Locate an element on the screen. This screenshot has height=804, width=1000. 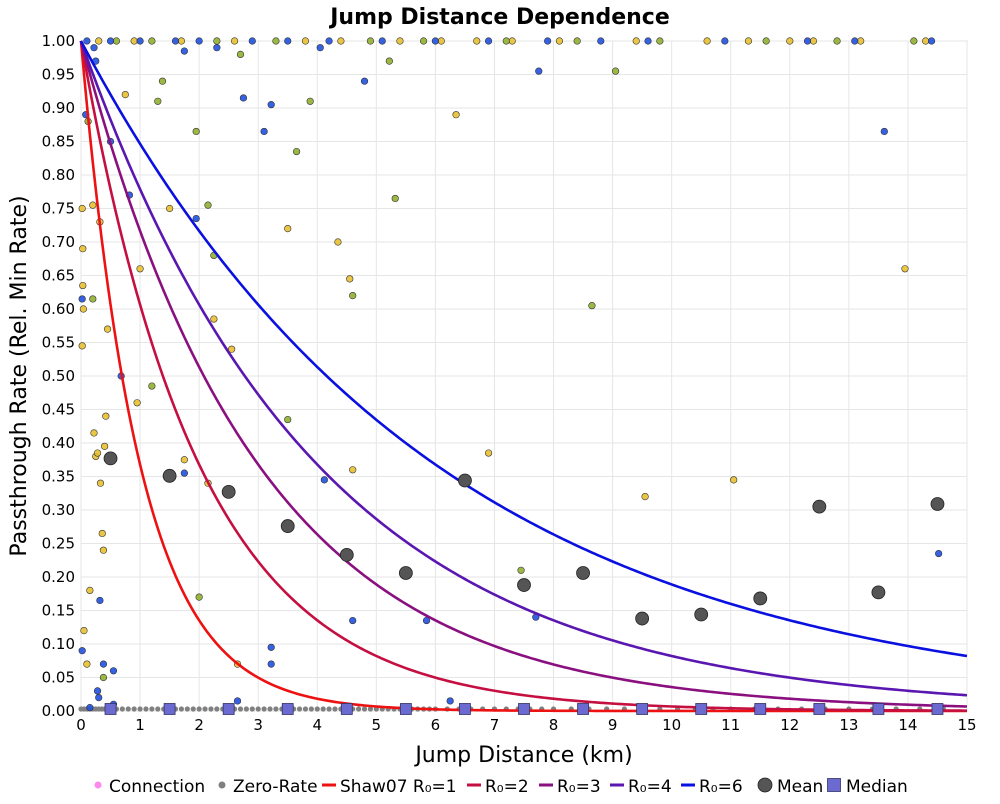
x-tick-label: 14 is located at coordinates (907, 725).